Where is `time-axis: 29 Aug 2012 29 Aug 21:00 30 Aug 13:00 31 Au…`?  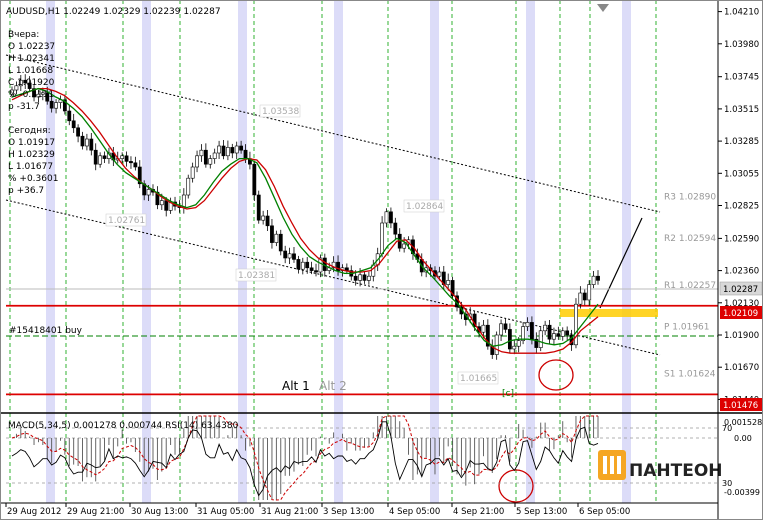 time-axis: 29 Aug 2012 29 Aug 21:00 30 Aug 13:00 31 Au… is located at coordinates (317, 510).